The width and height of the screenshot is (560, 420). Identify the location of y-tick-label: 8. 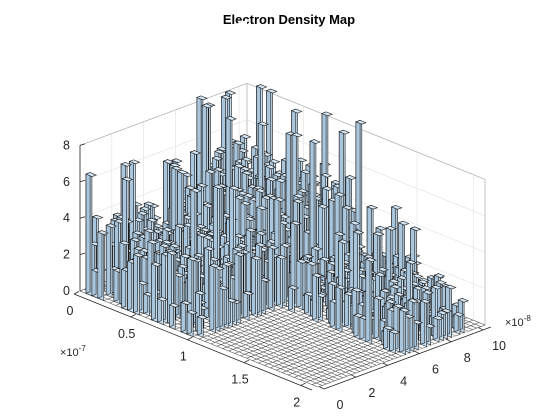
(467, 358).